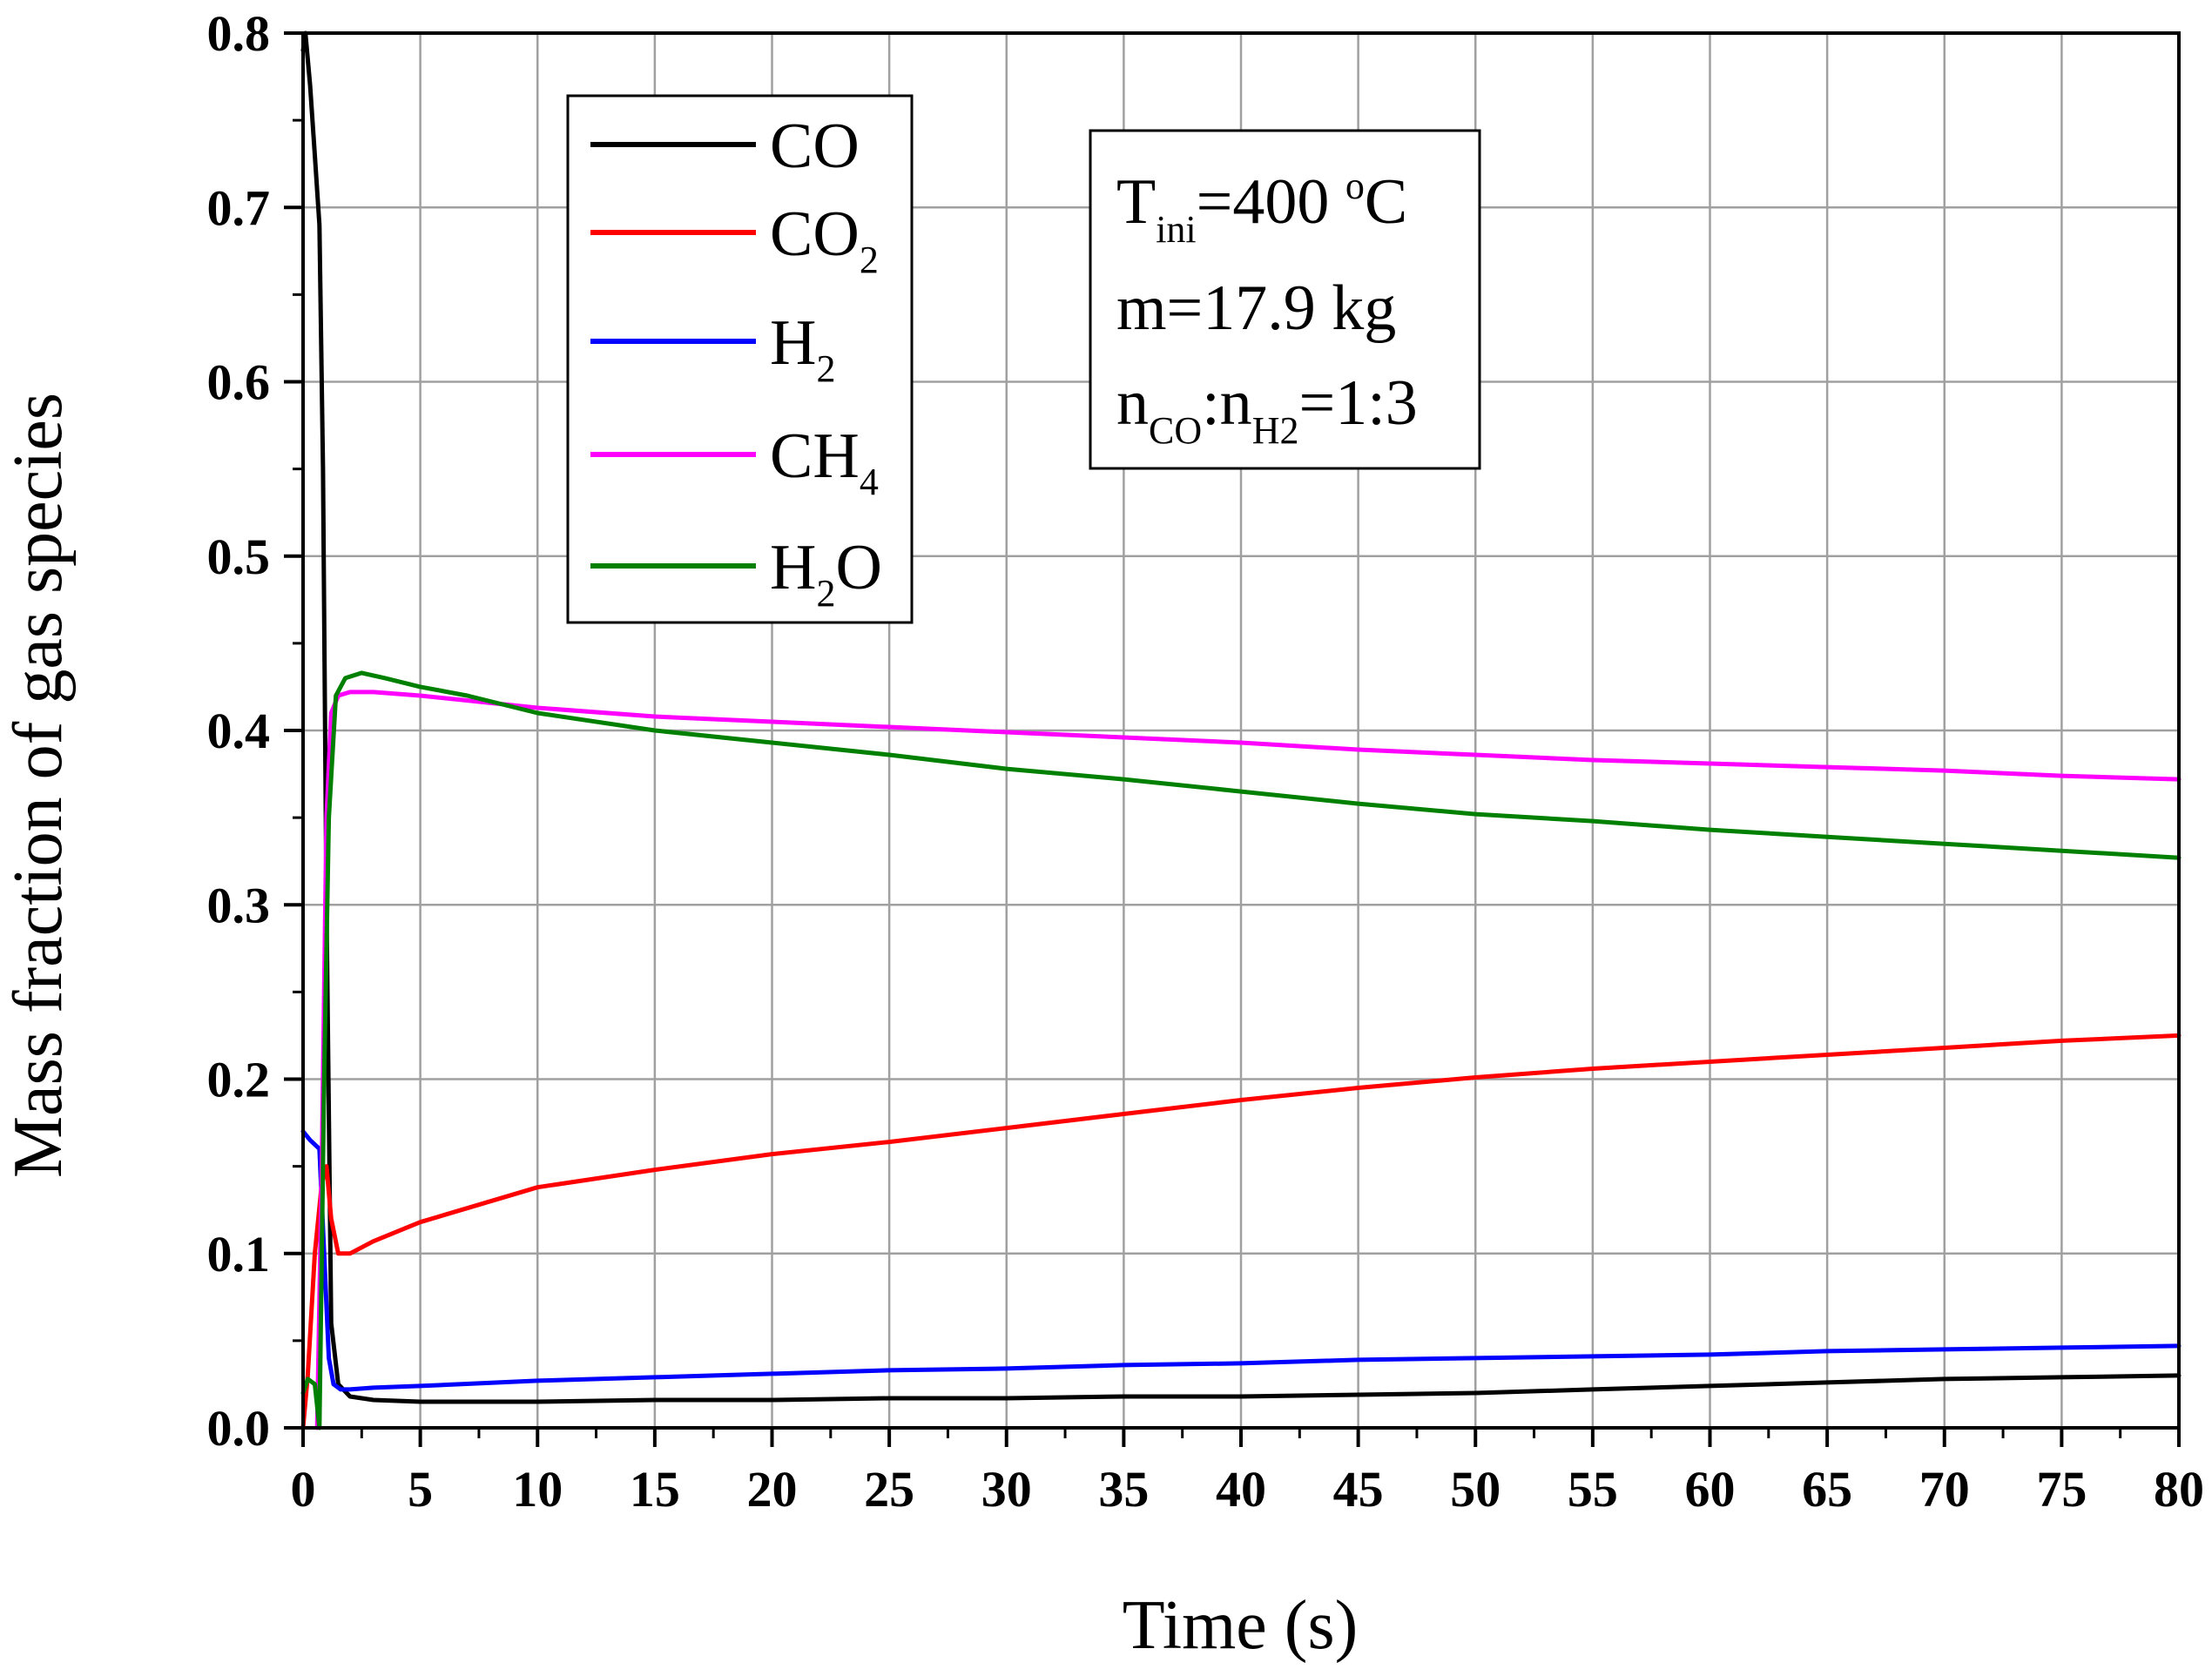 This screenshot has height=1669, width=2212. Describe the element at coordinates (239, 1254) in the screenshot. I see `y-tick-label: 0.1` at that location.